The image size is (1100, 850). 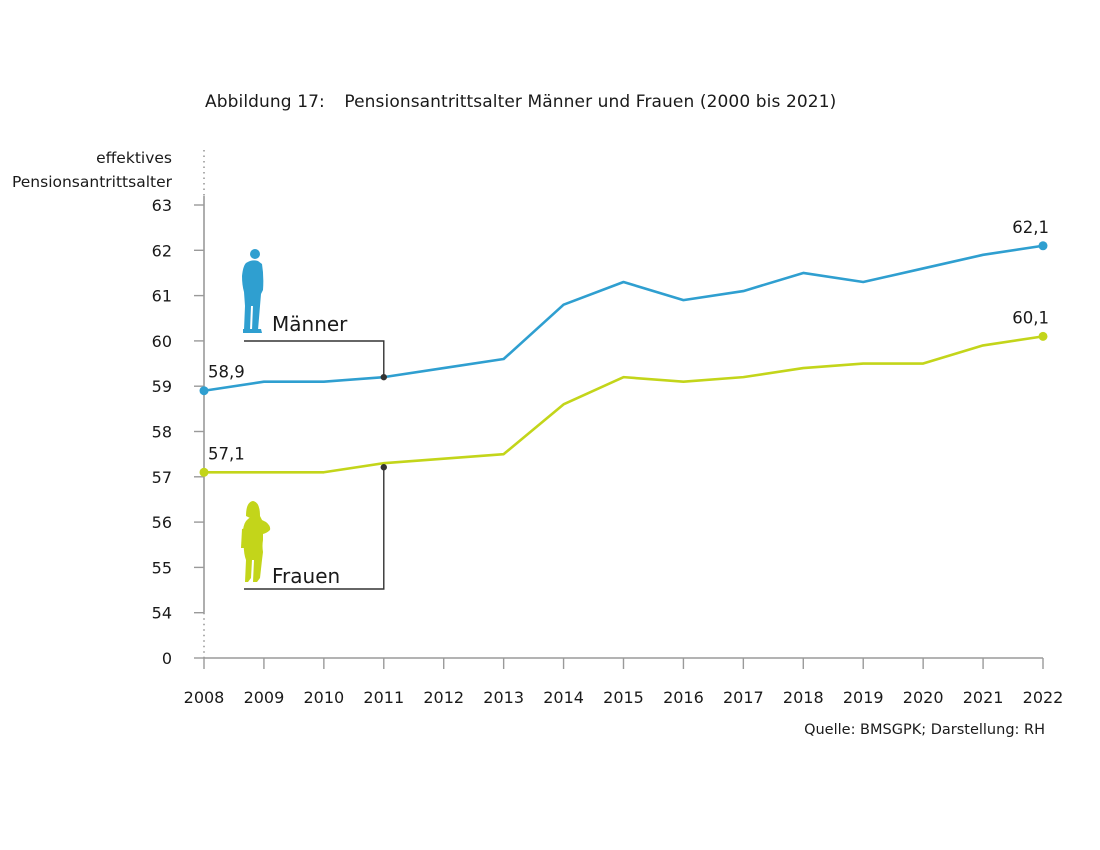 I want to click on x-tick-label: 2010, so click(x=323, y=697).